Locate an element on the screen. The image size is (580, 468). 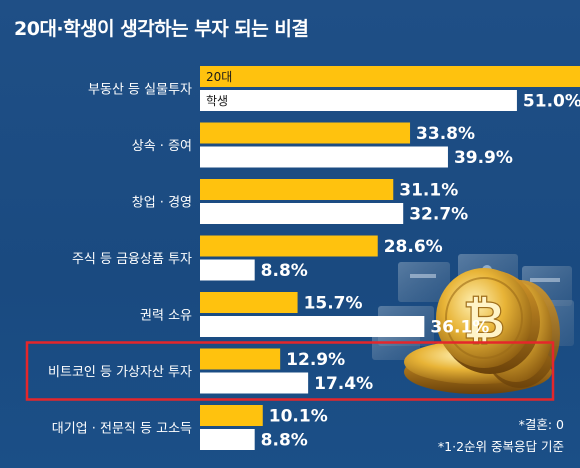
coin-stack: ₿ is located at coordinates (482, 331).